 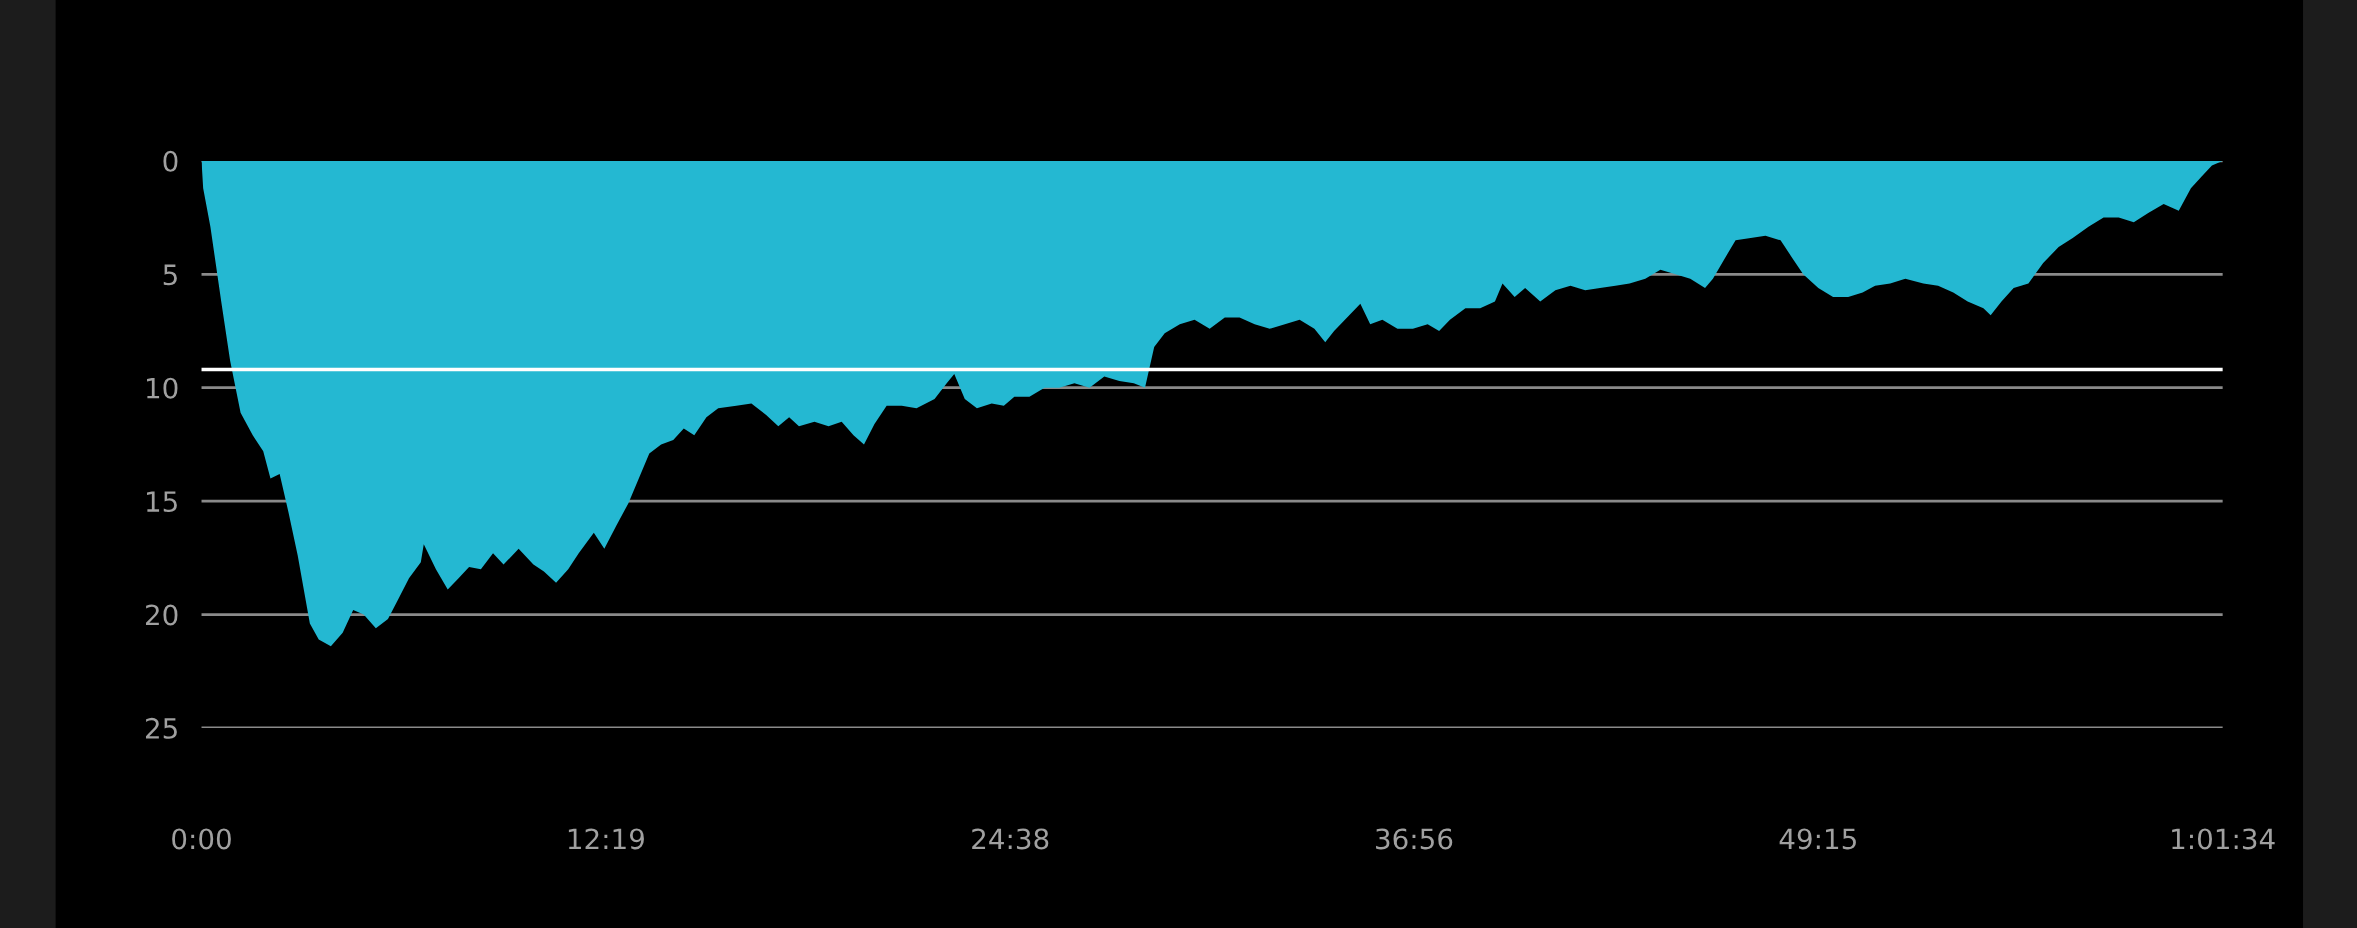 What do you see at coordinates (606, 839) in the screenshot?
I see `x-tick-label: 12:19` at bounding box center [606, 839].